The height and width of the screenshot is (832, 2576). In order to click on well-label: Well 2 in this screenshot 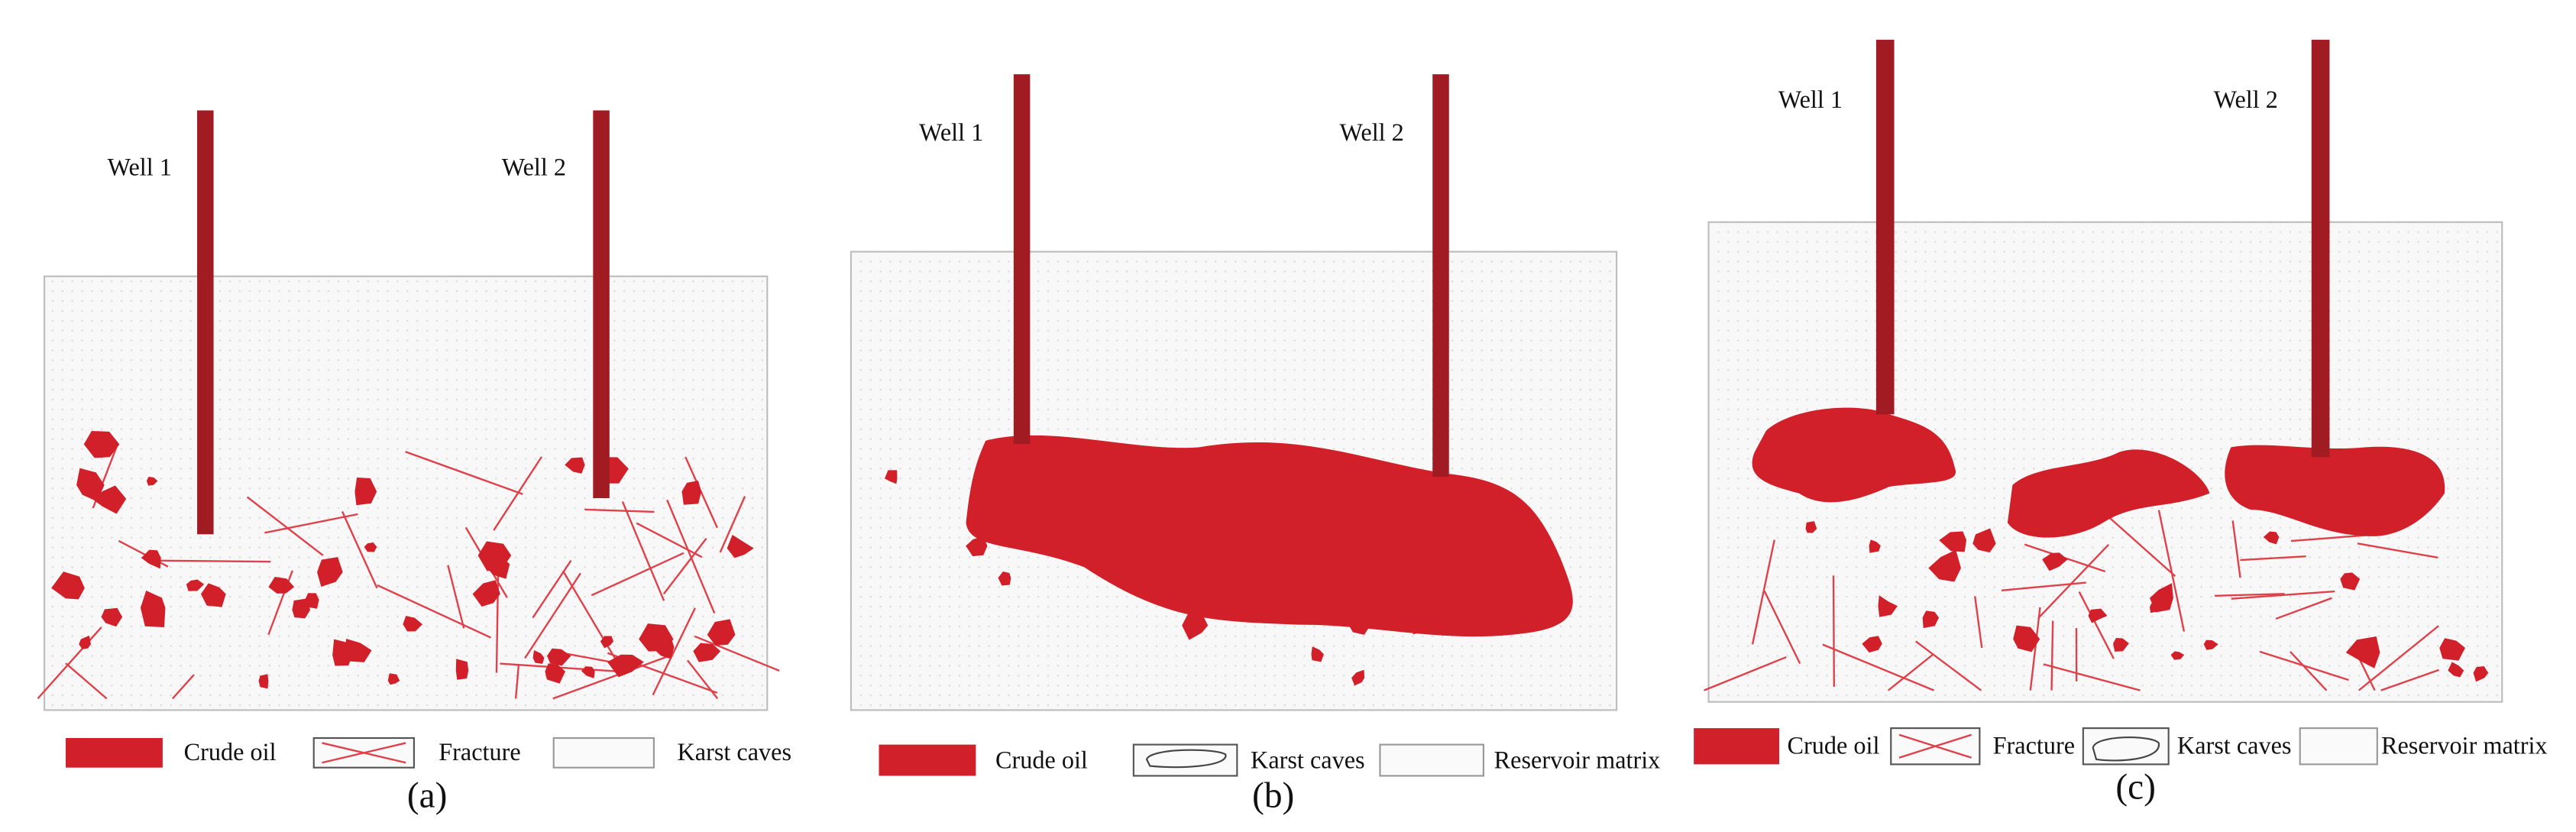, I will do `click(534, 166)`.